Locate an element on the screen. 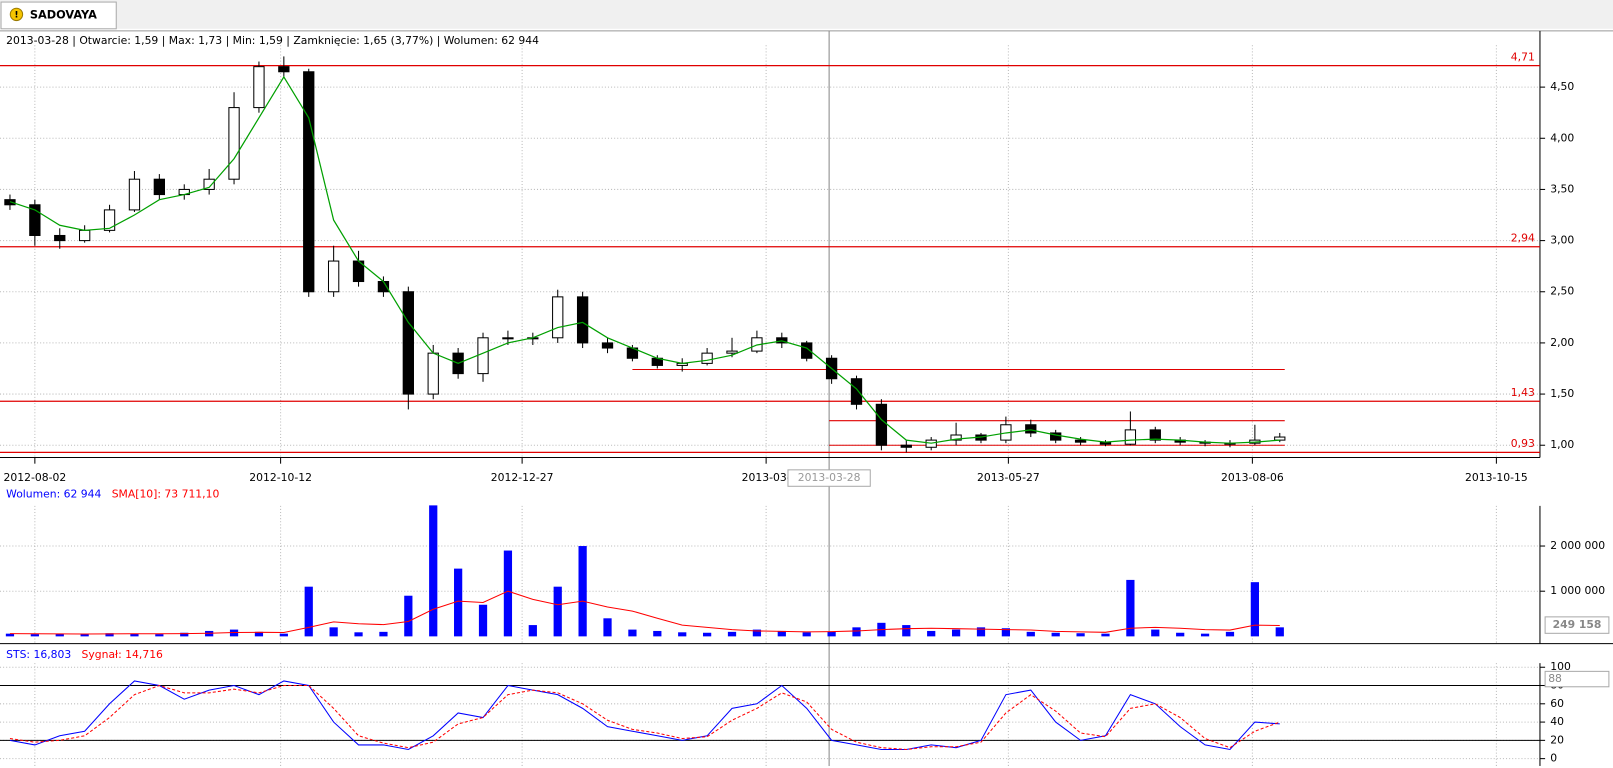 This screenshot has height=768, width=1613. x-tick-label: 2013-10-15 is located at coordinates (1496, 477).